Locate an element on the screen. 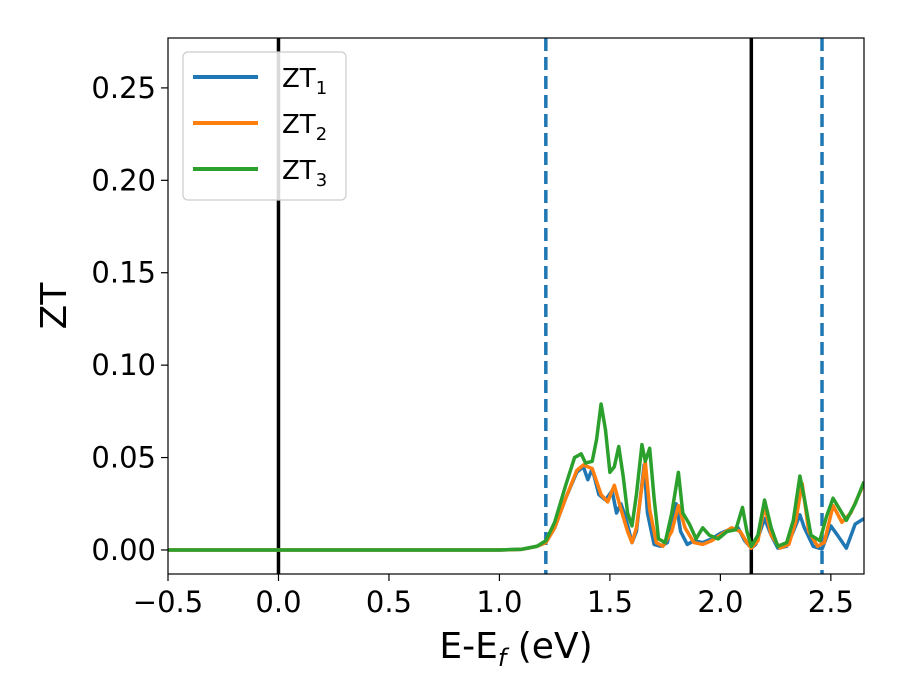 This screenshot has width=900, height=700. series-line-zt2 is located at coordinates (516, 505).